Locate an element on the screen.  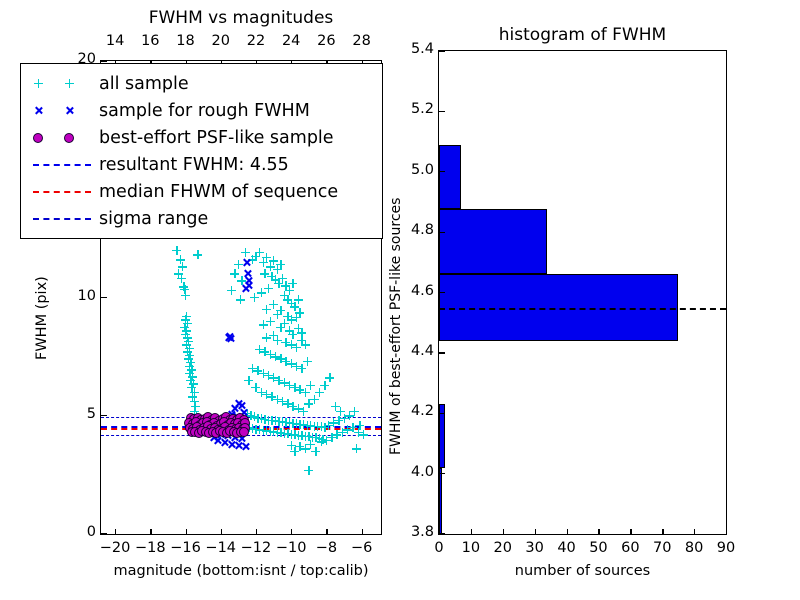
x-icon is located at coordinates (69, 110).